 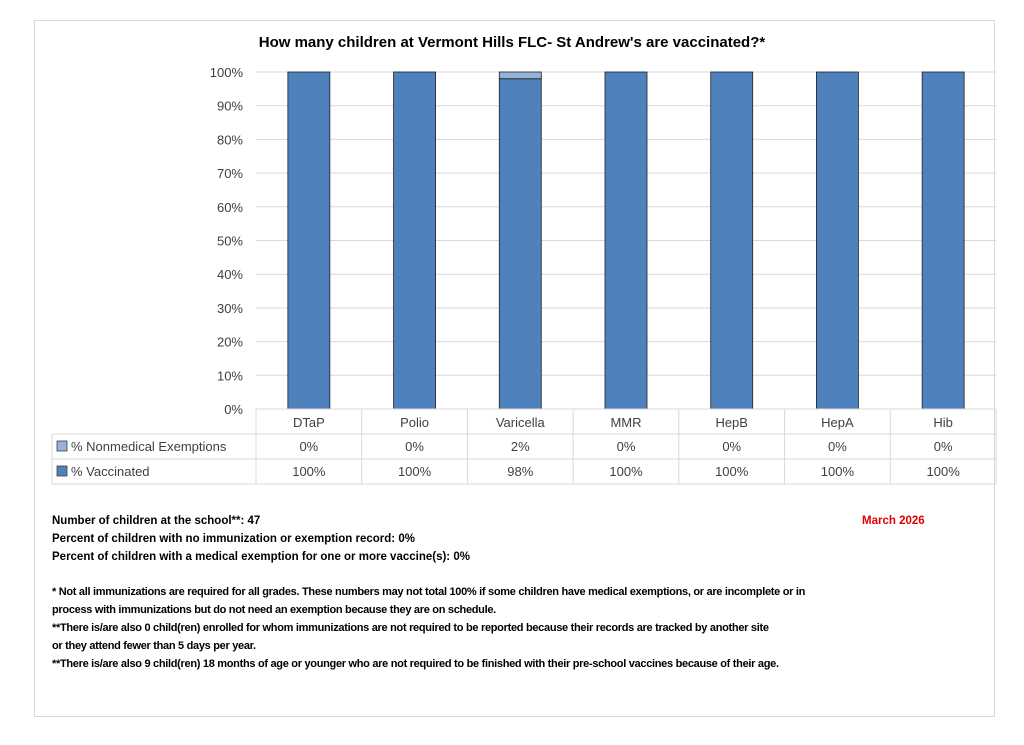 What do you see at coordinates (230, 139) in the screenshot?
I see `y-tick-label: 80%` at bounding box center [230, 139].